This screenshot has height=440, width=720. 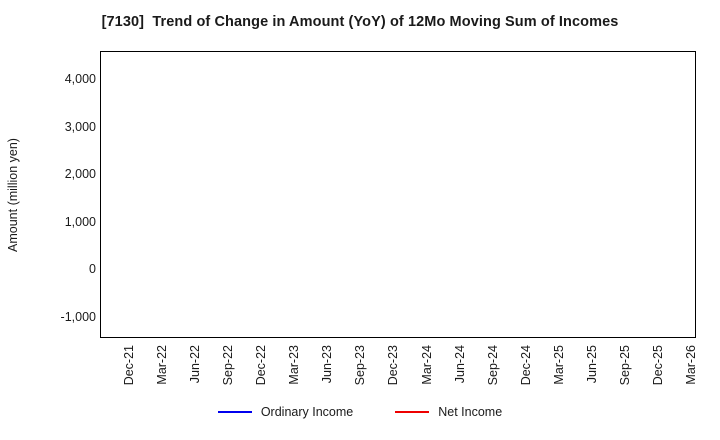 I want to click on legend-label: Net Income, so click(x=470, y=412).